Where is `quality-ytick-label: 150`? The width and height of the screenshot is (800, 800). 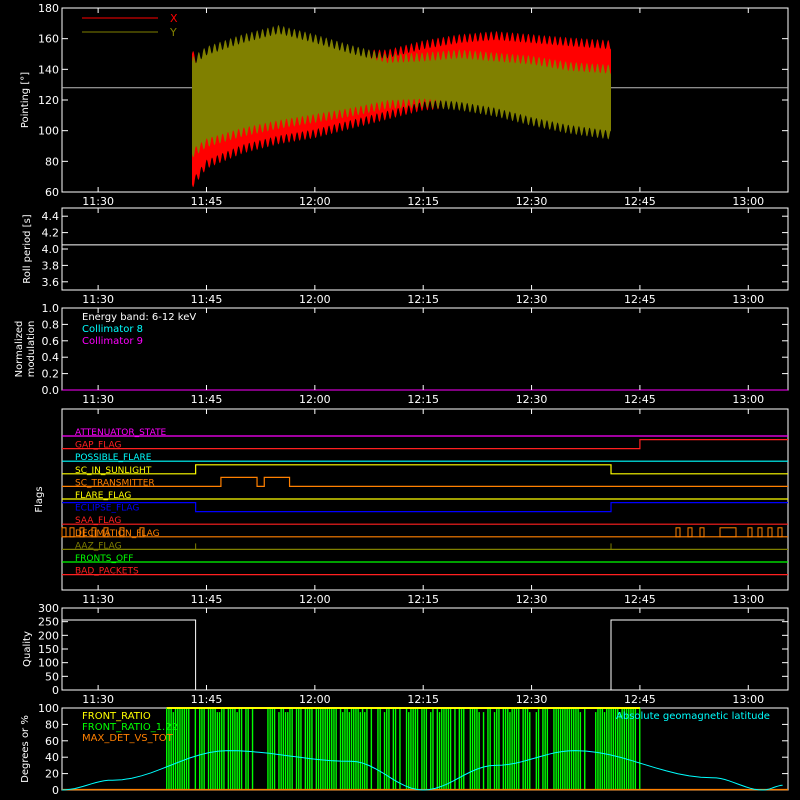 quality-ytick-label: 150 is located at coordinates (48, 649).